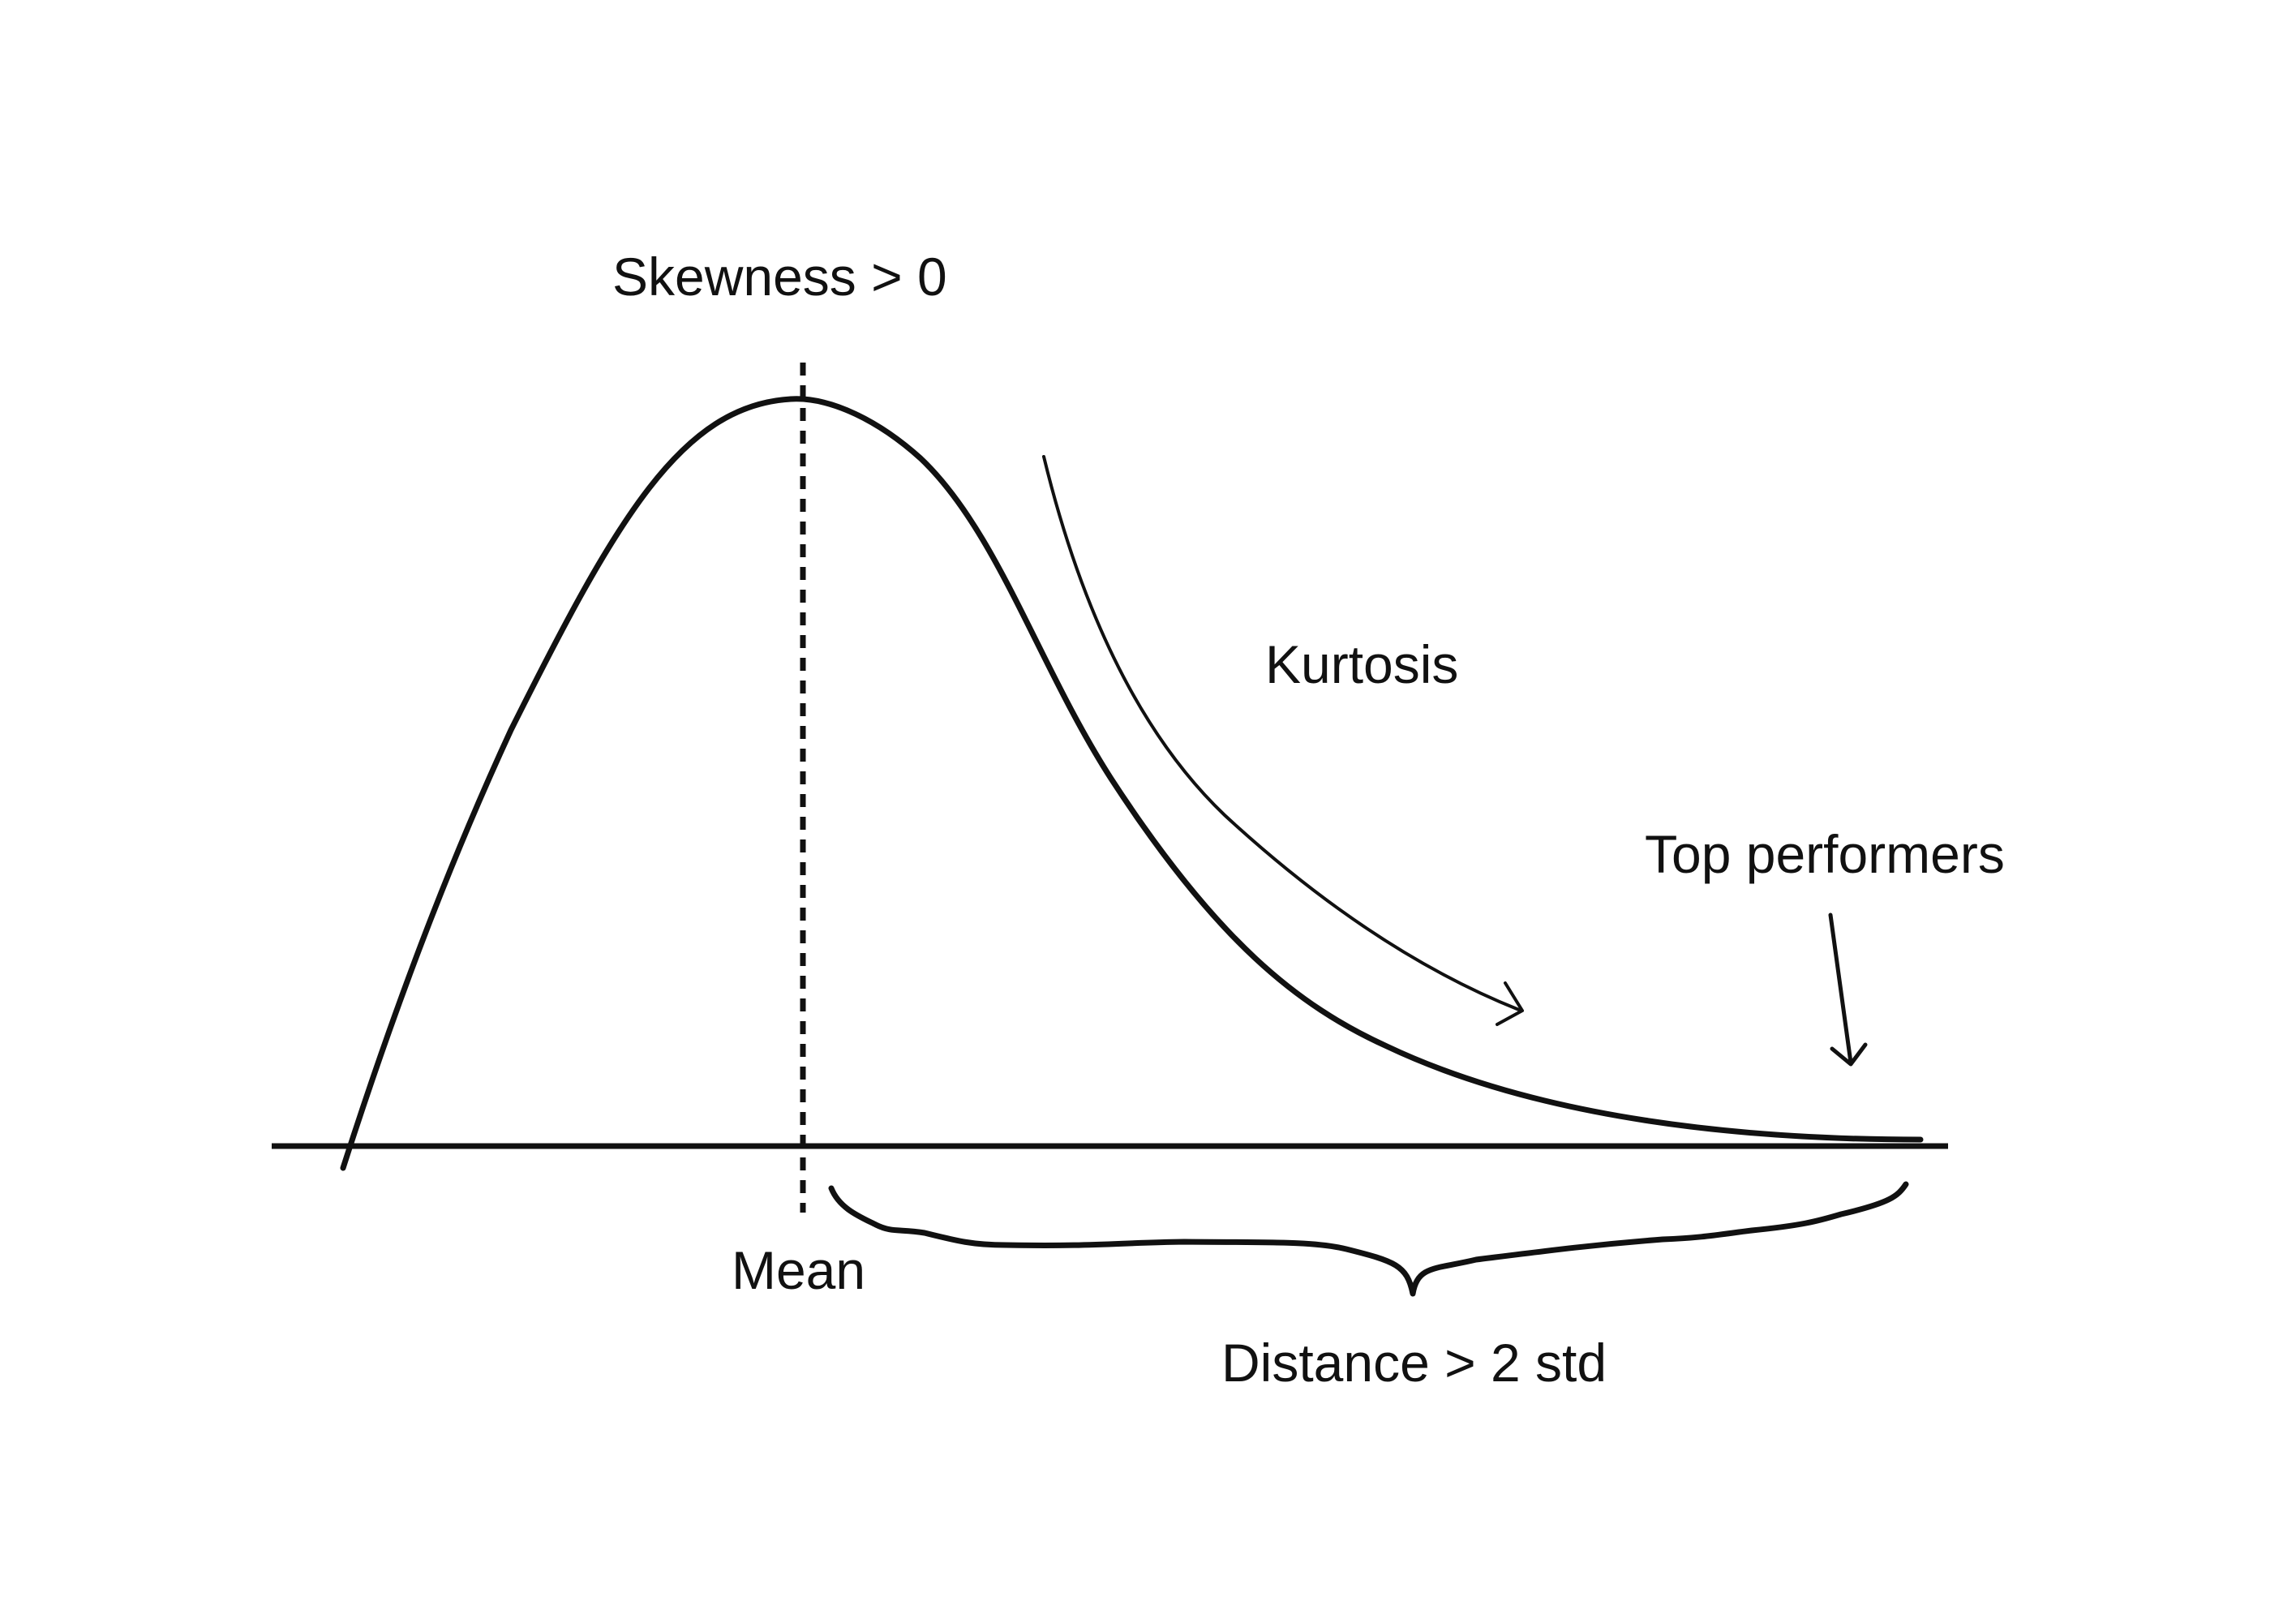  Describe the element at coordinates (1510, 1003) in the screenshot. I see `kurtosis-arrowhead-icon` at that location.